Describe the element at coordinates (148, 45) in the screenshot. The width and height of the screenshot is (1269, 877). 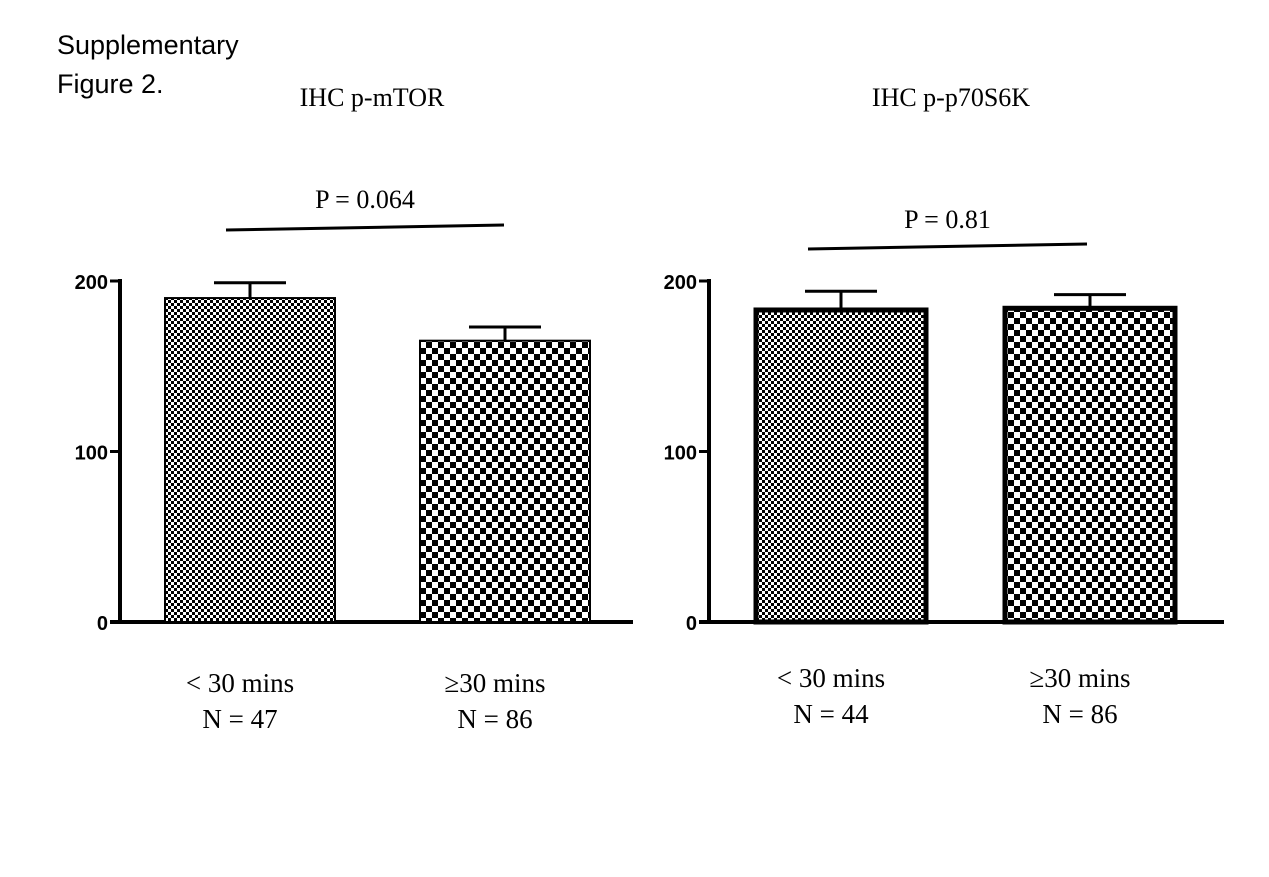
I see `figure-label-line1: Supplementary` at that location.